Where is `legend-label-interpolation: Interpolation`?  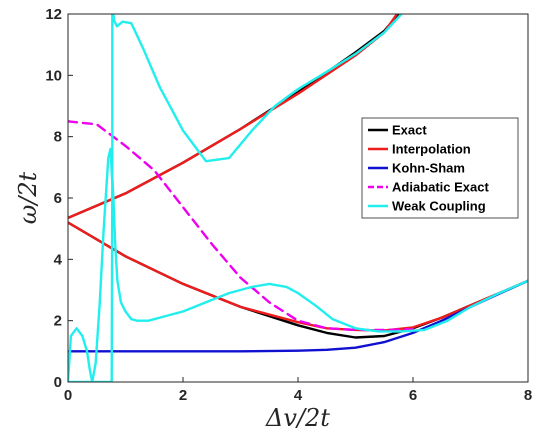
legend-label-interpolation: Interpolation is located at coordinates (431, 149).